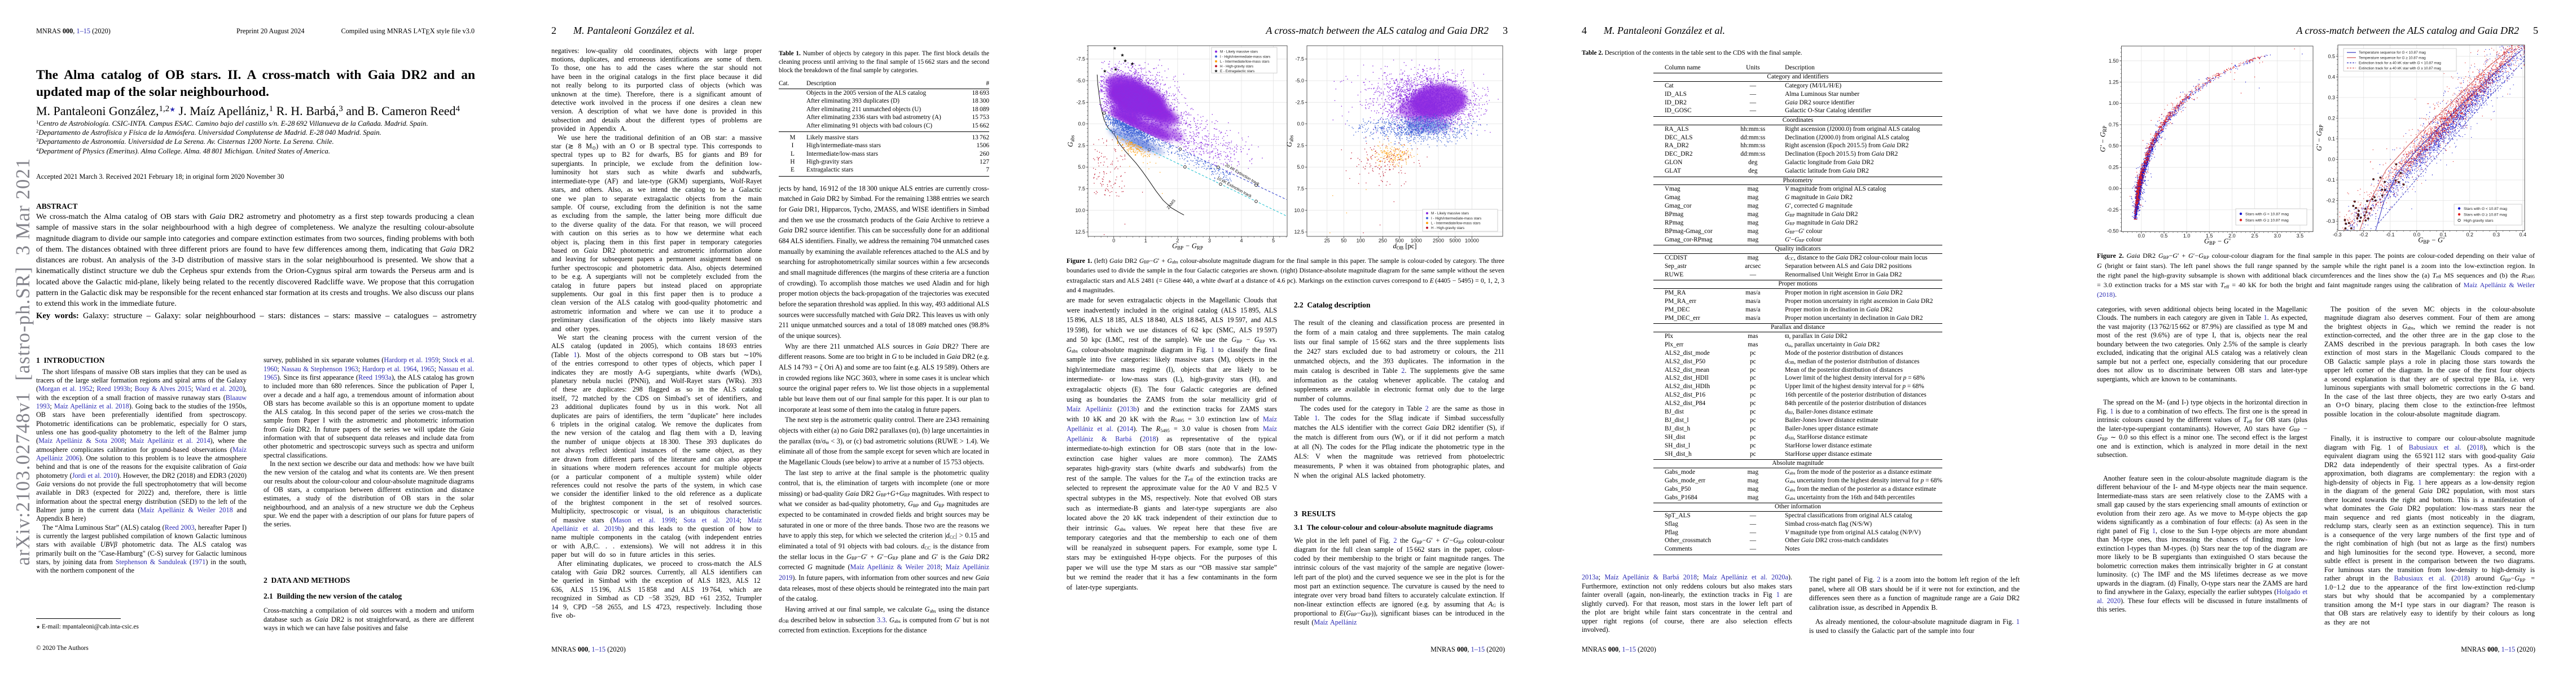 The image size is (2576, 677). What do you see at coordinates (2113, 231) in the screenshot?
I see `svg-text: -0.50` at bounding box center [2113, 231].